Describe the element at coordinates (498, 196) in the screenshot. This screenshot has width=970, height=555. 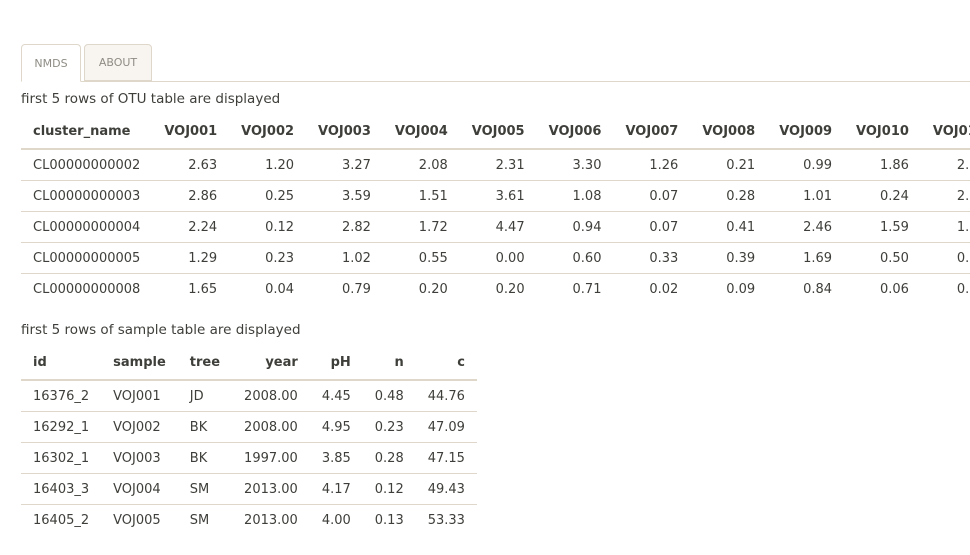
I see `table-cell: 3.61` at that location.